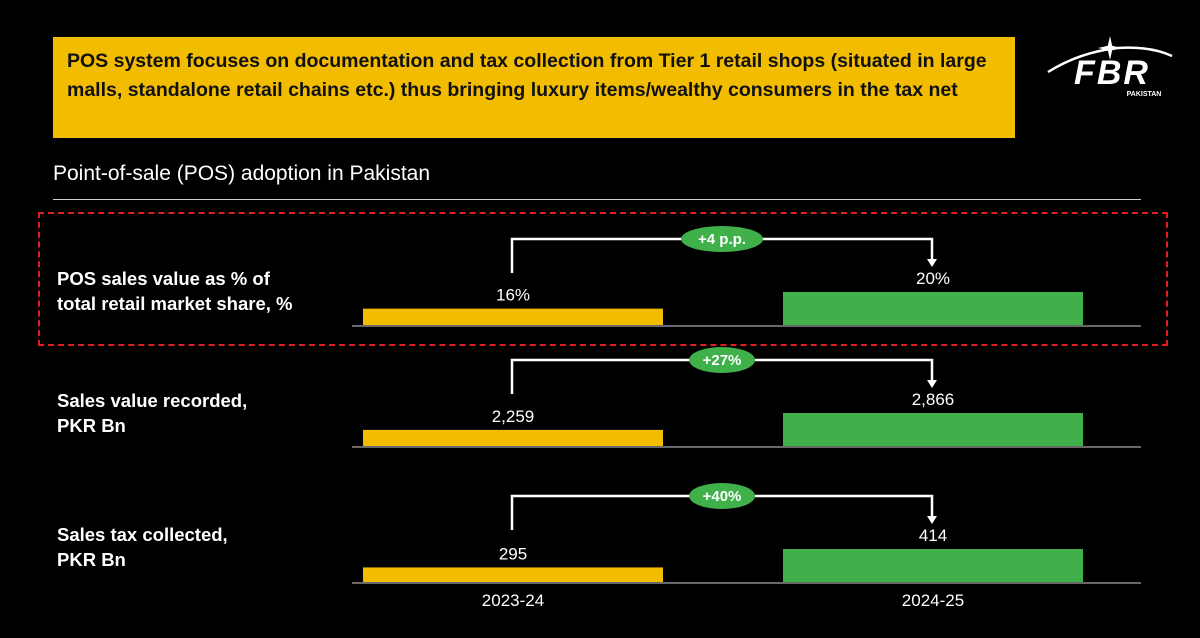  Describe the element at coordinates (1144, 94) in the screenshot. I see `logo-subtitle: PAKISTAN` at that location.